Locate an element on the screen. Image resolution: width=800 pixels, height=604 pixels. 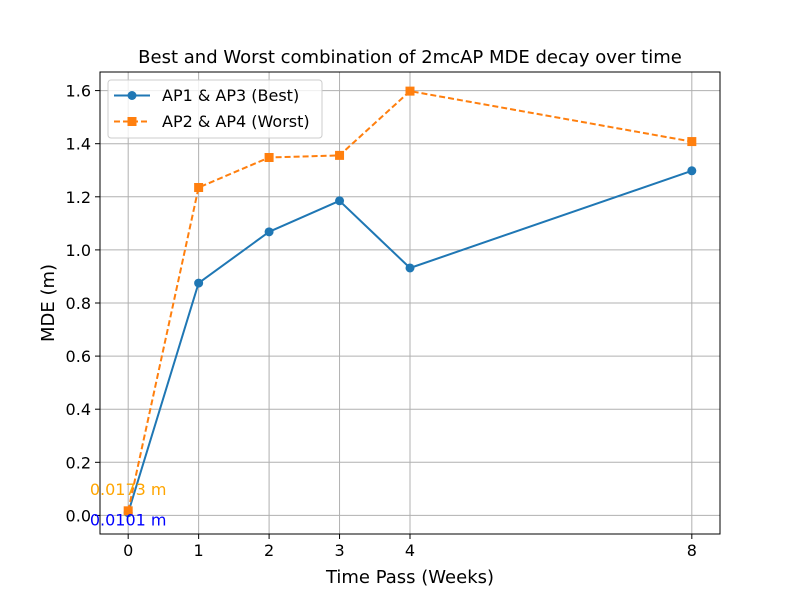
annotation-label: 0.0173 m is located at coordinates (128, 489).